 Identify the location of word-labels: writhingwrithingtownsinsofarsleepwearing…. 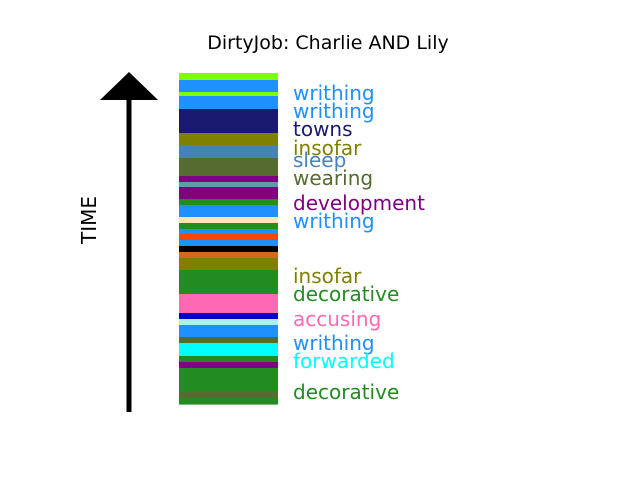
(359, 242).